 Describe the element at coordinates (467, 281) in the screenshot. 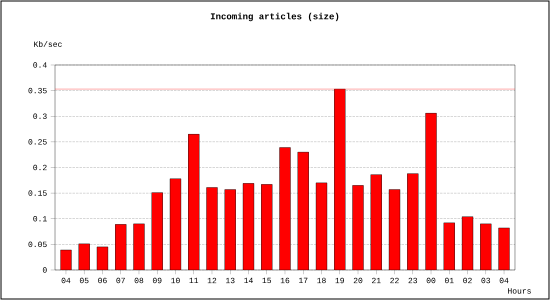

I see `x-tick-label: 02` at that location.